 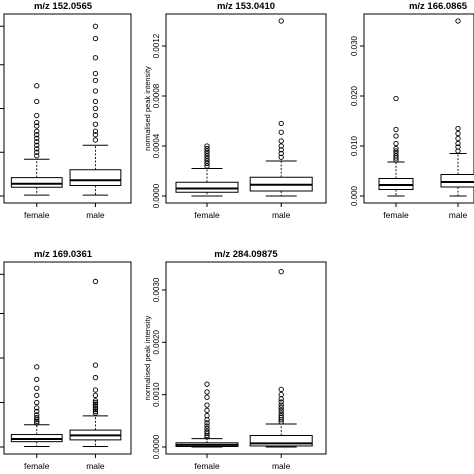 I want to click on panel-title: m/z 153.0410, so click(x=246, y=6).